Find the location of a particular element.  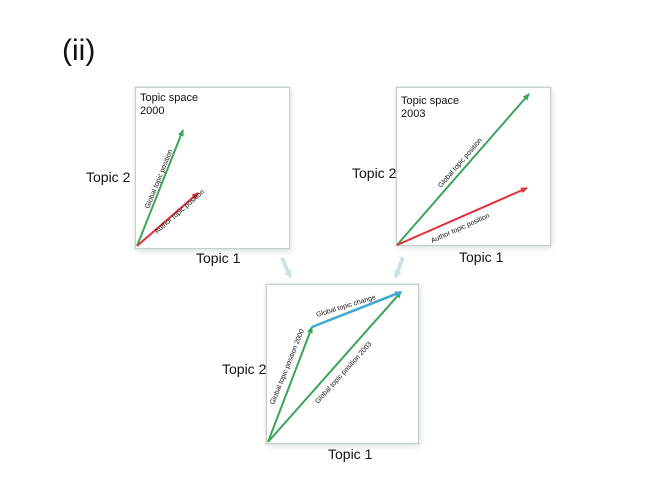

topic-space-2000-title-year: 2000 is located at coordinates (152, 111).